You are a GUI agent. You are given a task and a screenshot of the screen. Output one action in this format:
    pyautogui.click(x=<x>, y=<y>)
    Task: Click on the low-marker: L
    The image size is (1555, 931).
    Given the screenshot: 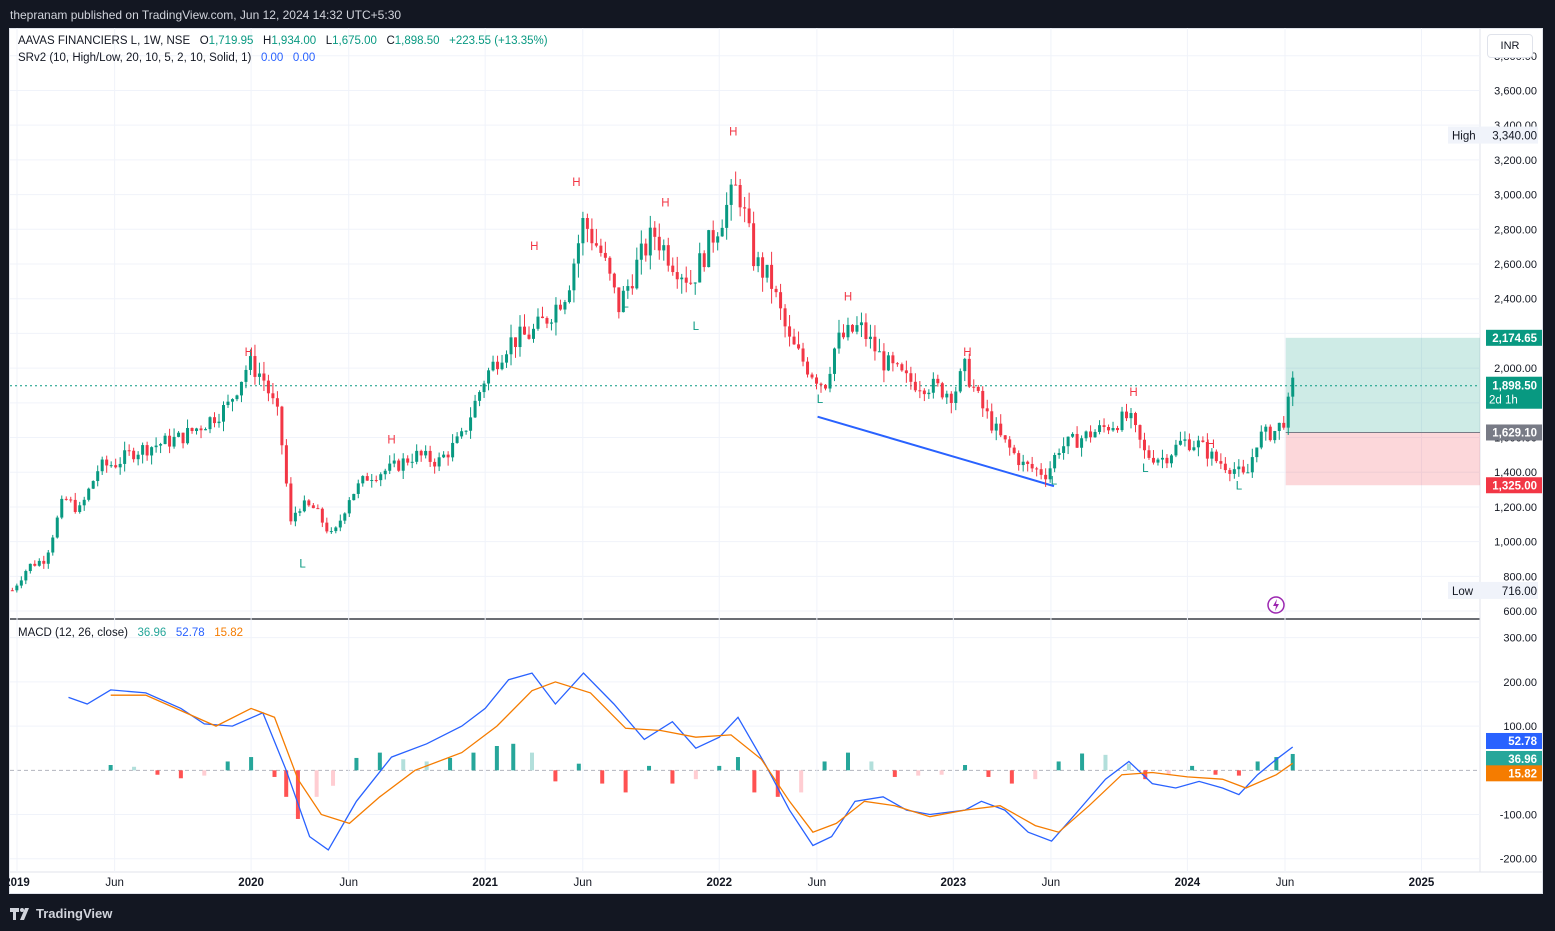 What is the action you would take?
    pyautogui.click(x=696, y=327)
    